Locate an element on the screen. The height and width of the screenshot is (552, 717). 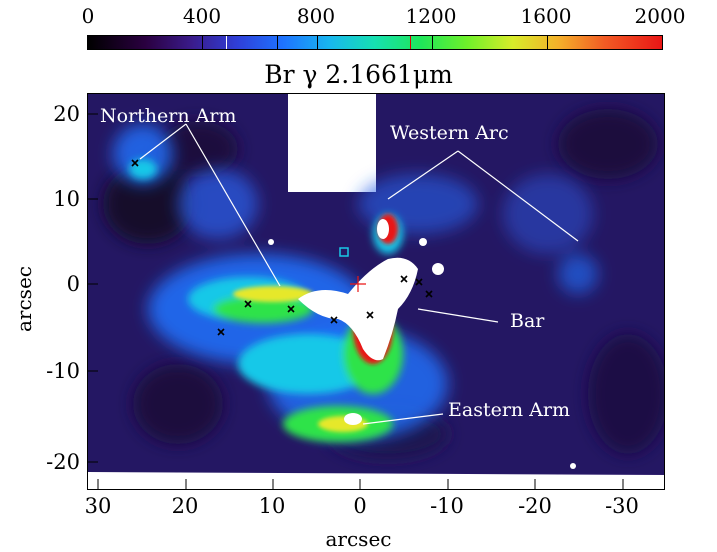
colorbar-tick-label: 1600 is located at coordinates (546, 16).